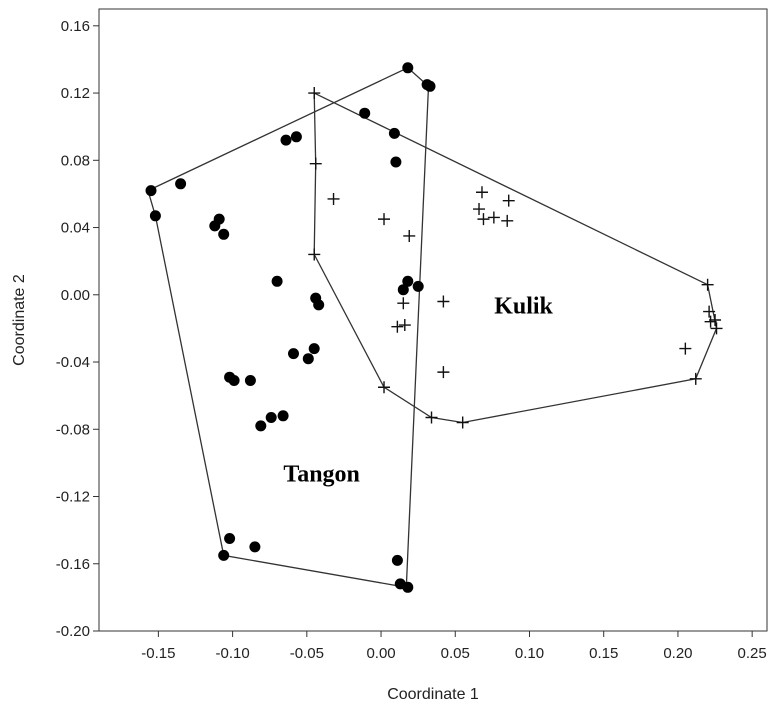  What do you see at coordinates (321, 474) in the screenshot?
I see `annotation-tangon: Tangon` at bounding box center [321, 474].